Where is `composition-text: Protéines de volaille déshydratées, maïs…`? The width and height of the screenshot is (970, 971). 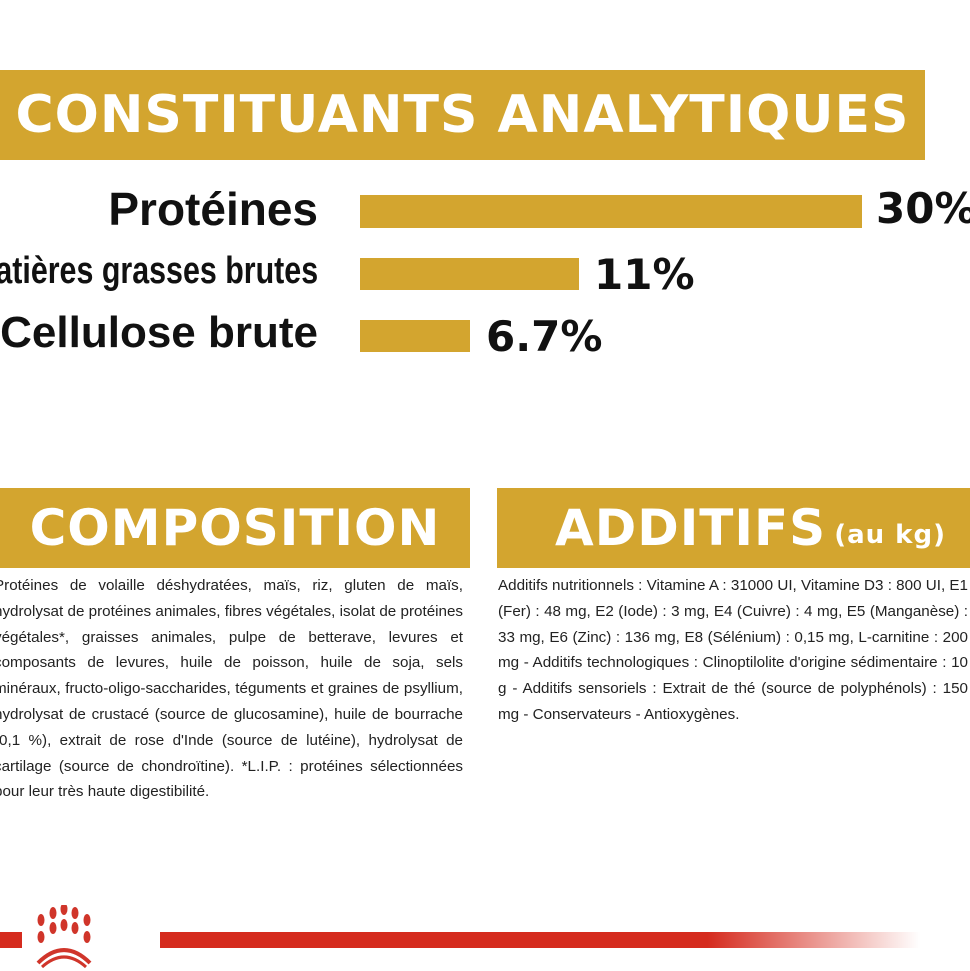 composition-text: Protéines de volaille déshydratées, maïs… is located at coordinates (231, 689).